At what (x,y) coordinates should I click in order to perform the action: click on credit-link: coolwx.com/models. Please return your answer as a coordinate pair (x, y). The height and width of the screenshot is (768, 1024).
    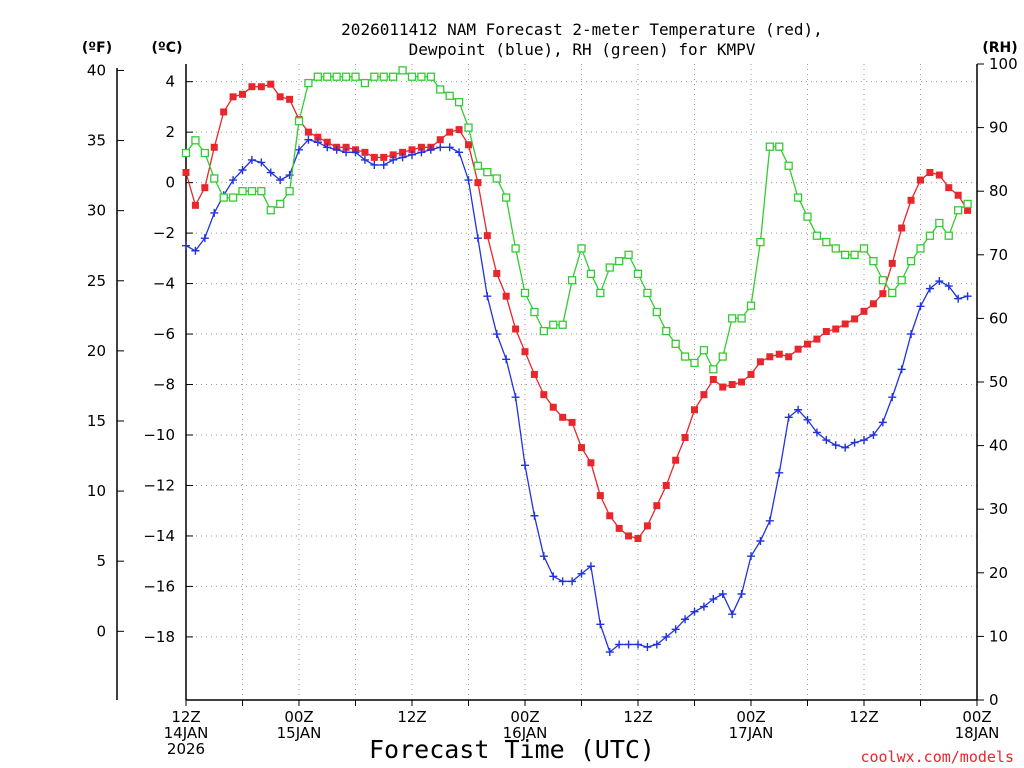
    Looking at the image, I should click on (937, 757).